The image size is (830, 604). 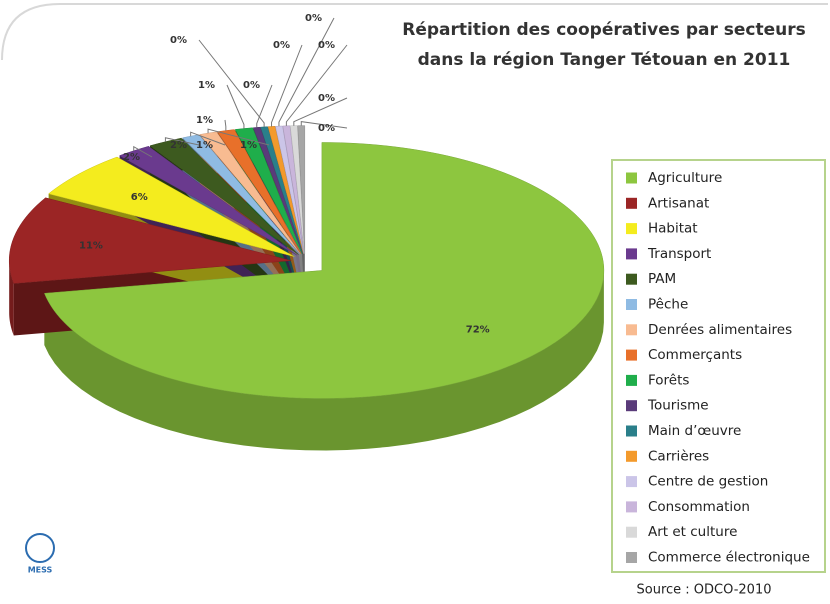 I want to click on legend-label: Commerce électronique, so click(x=729, y=558).